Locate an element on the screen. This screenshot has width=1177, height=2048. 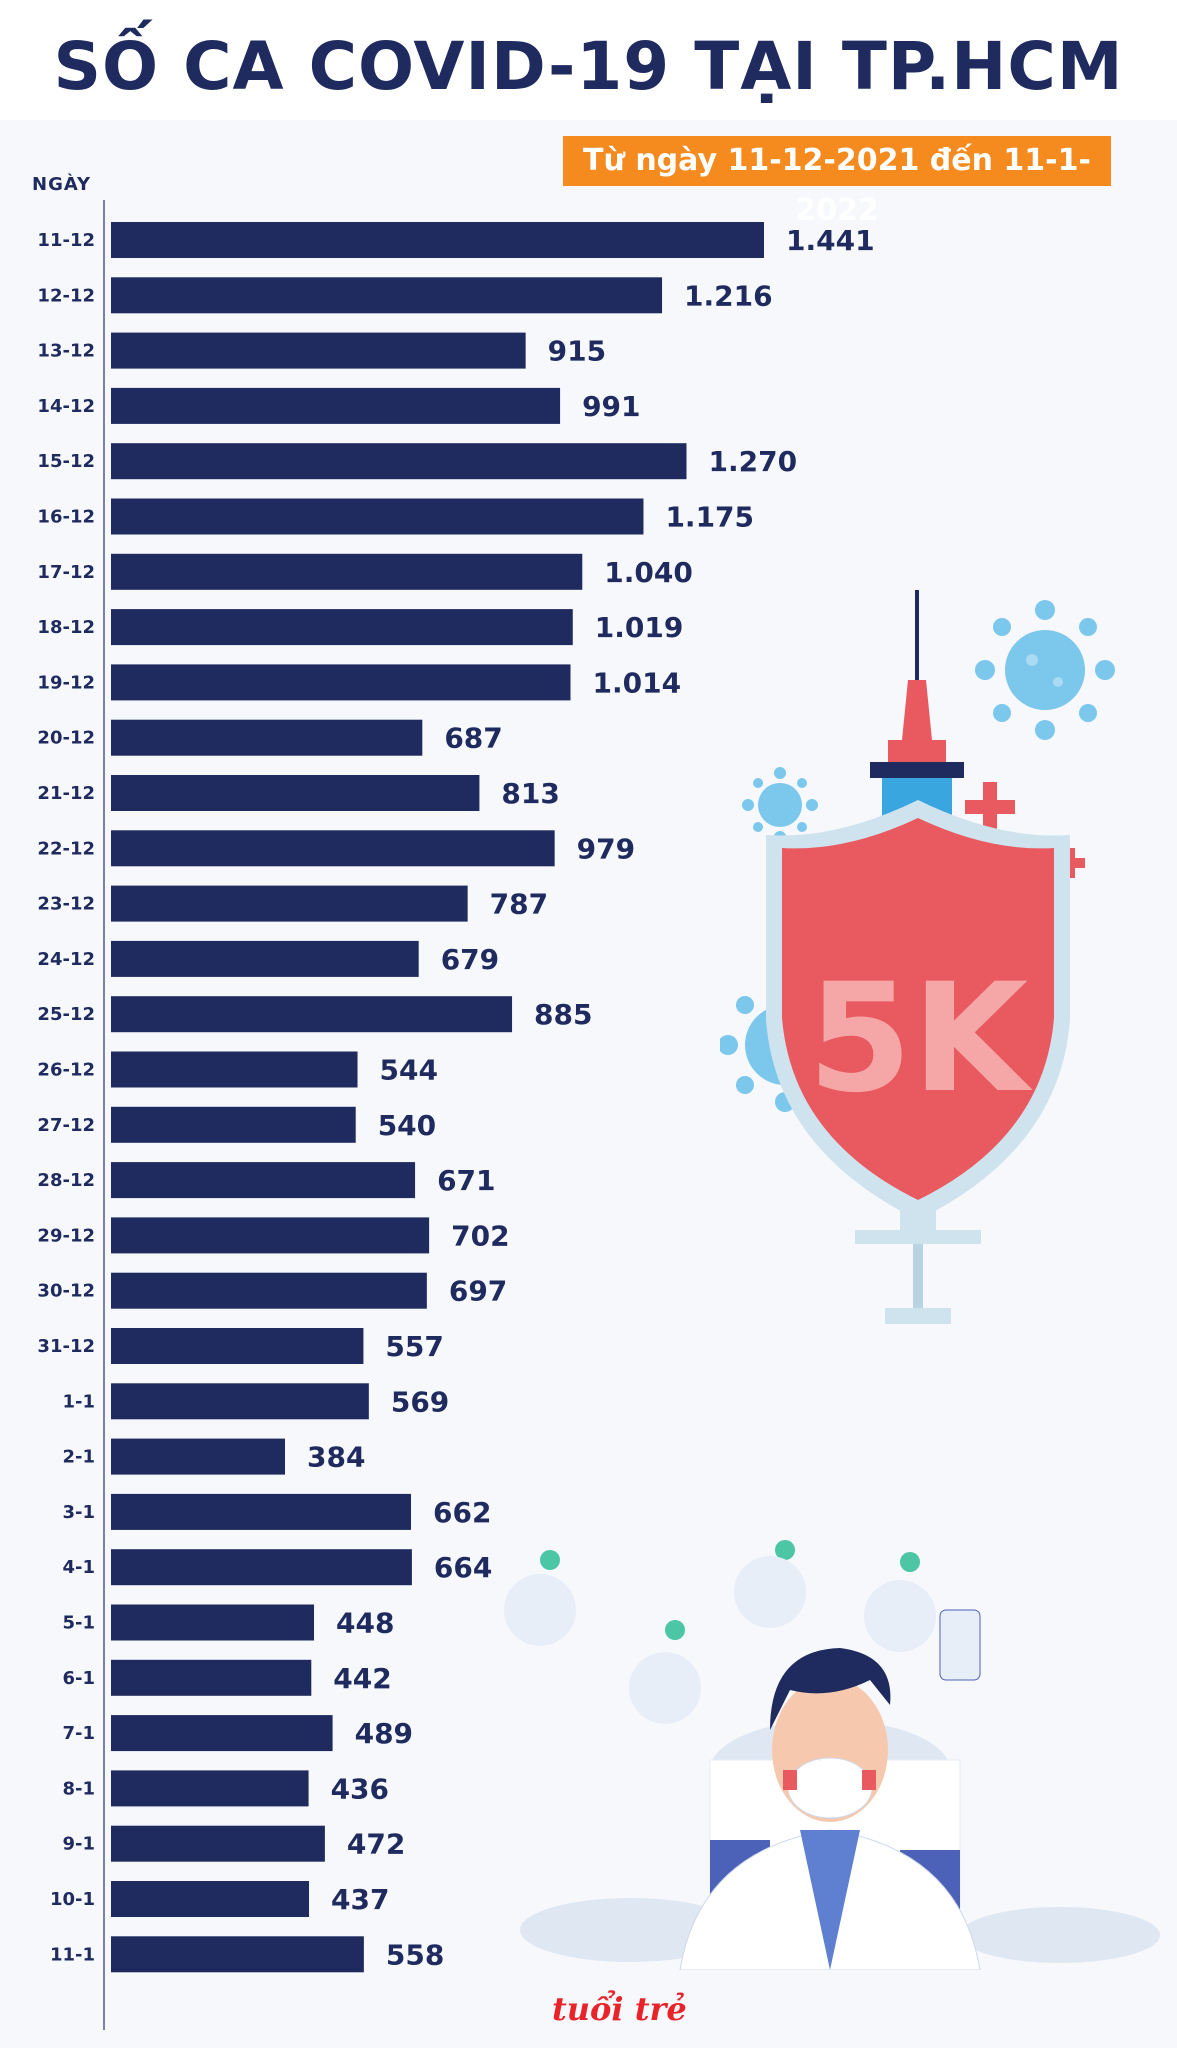
category-label: 19-12 is located at coordinates (66, 682).